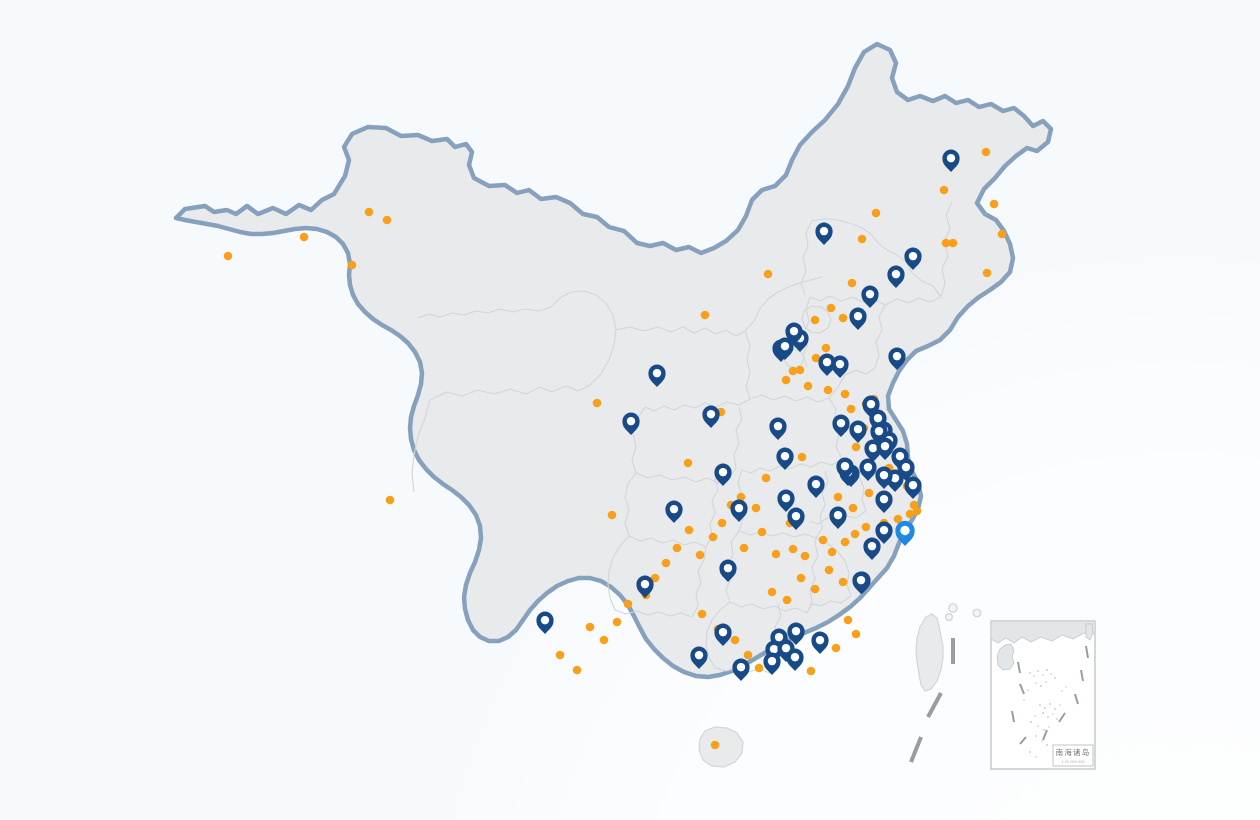  Describe the element at coordinates (905, 533) in the screenshot. I see `map-pin-highlighted` at that location.